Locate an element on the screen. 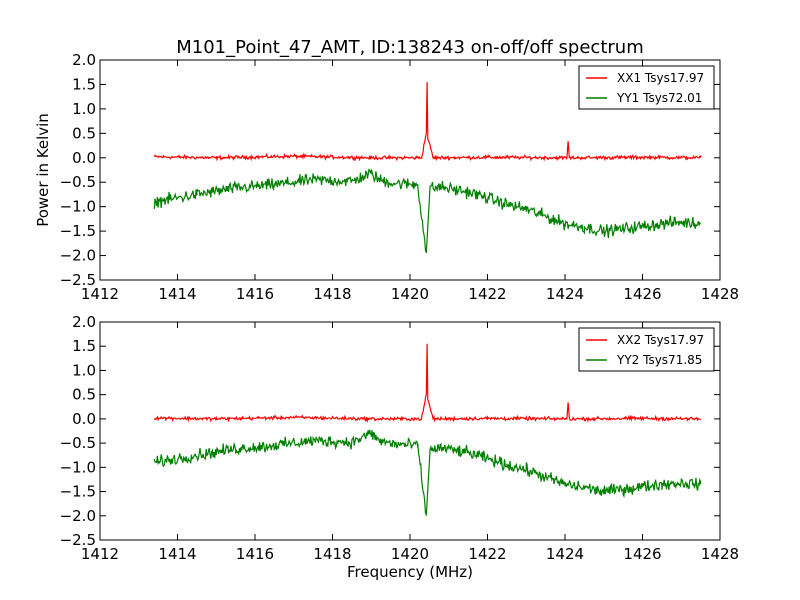 This screenshot has width=800, height=600. legend-label-1: XX2 Tsys17.97 is located at coordinates (660, 340).